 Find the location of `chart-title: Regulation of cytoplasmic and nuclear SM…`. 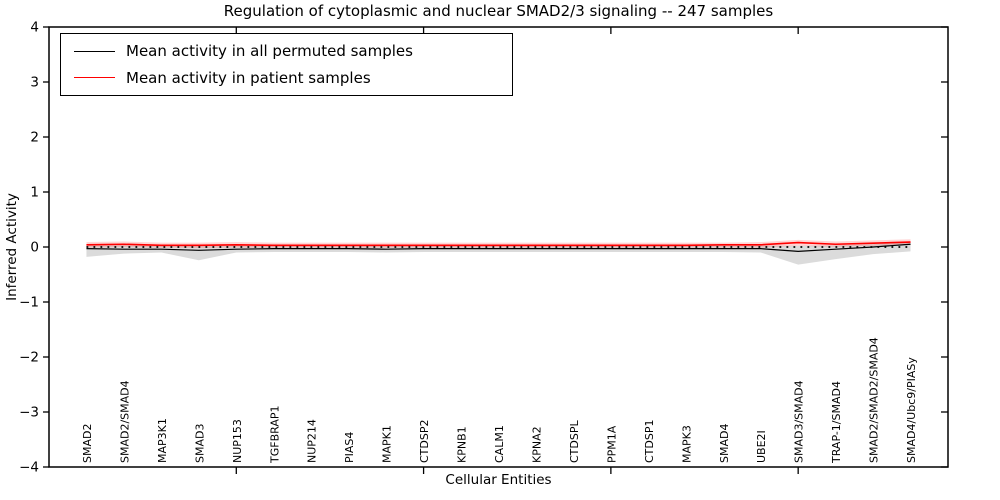

chart-title: Regulation of cytoplasmic and nuclear SM… is located at coordinates (498, 11).